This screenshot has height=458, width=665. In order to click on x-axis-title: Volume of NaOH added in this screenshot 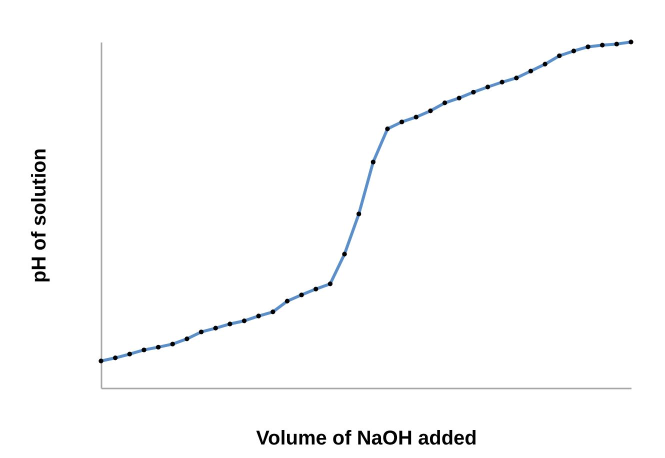, I will do `click(366, 439)`.